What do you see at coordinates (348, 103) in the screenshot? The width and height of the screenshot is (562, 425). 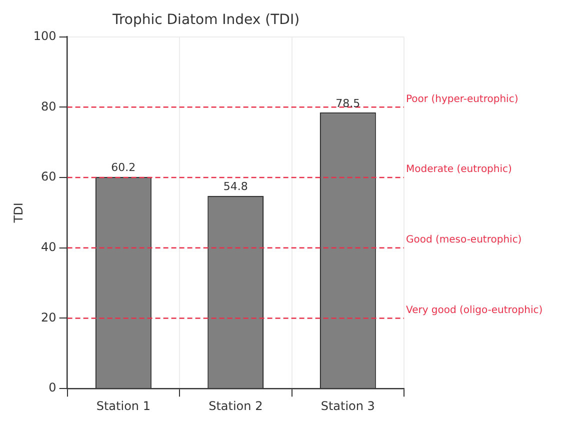 I see `data-label: 78.5` at bounding box center [348, 103].